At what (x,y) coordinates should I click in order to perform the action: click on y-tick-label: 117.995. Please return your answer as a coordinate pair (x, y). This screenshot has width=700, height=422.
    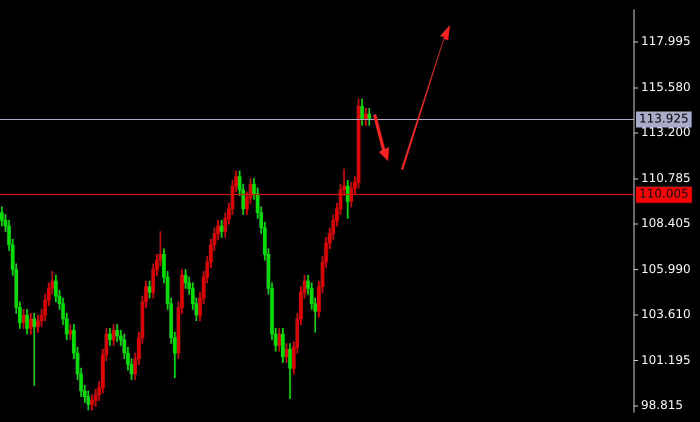
    Looking at the image, I should click on (666, 41).